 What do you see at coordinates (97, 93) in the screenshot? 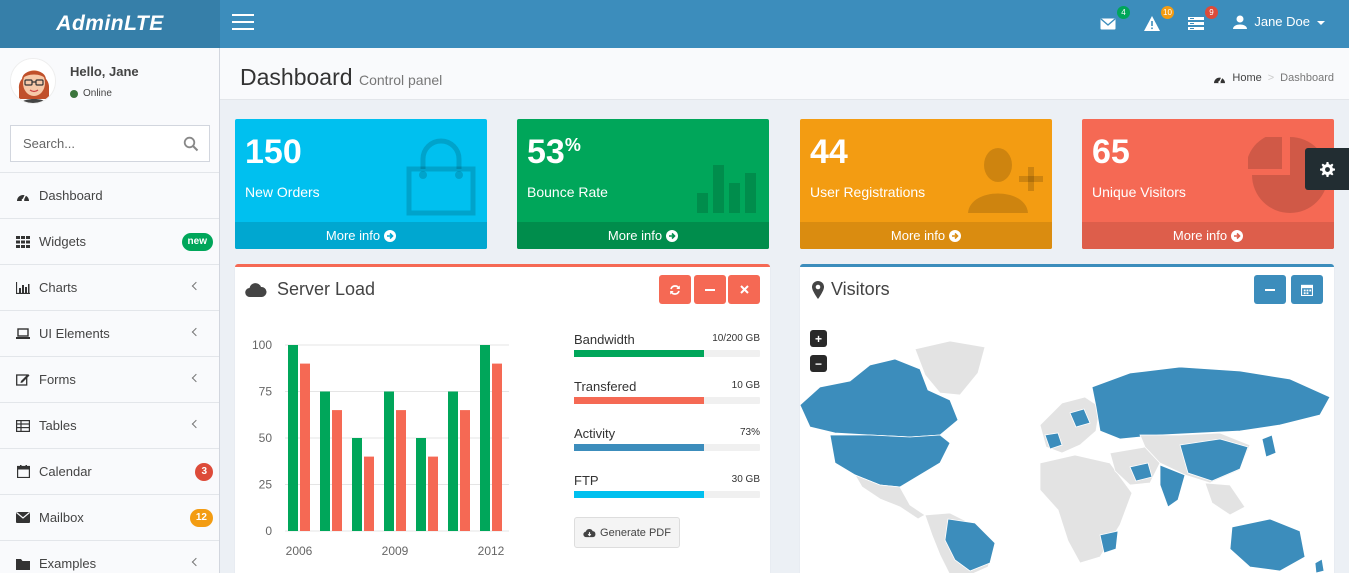
I see `user-status-label: Online` at bounding box center [97, 93].